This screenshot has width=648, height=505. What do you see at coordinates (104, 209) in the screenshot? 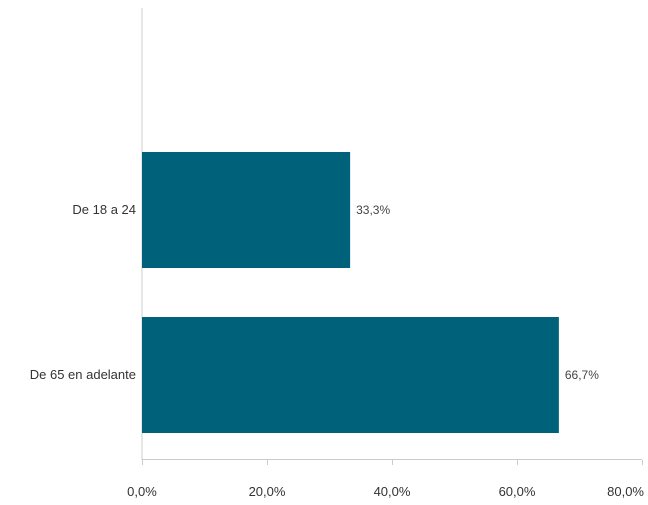
I see `category-label-0: De 18 a 24` at bounding box center [104, 209].